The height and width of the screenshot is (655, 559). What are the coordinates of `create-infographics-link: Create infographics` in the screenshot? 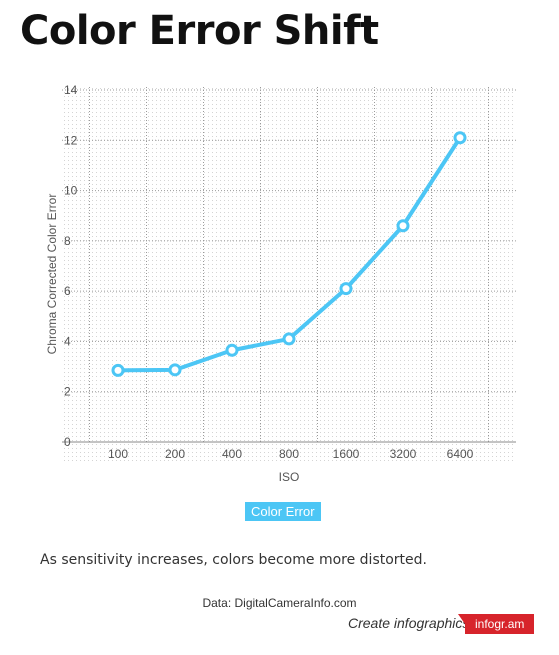 It's located at (409, 623).